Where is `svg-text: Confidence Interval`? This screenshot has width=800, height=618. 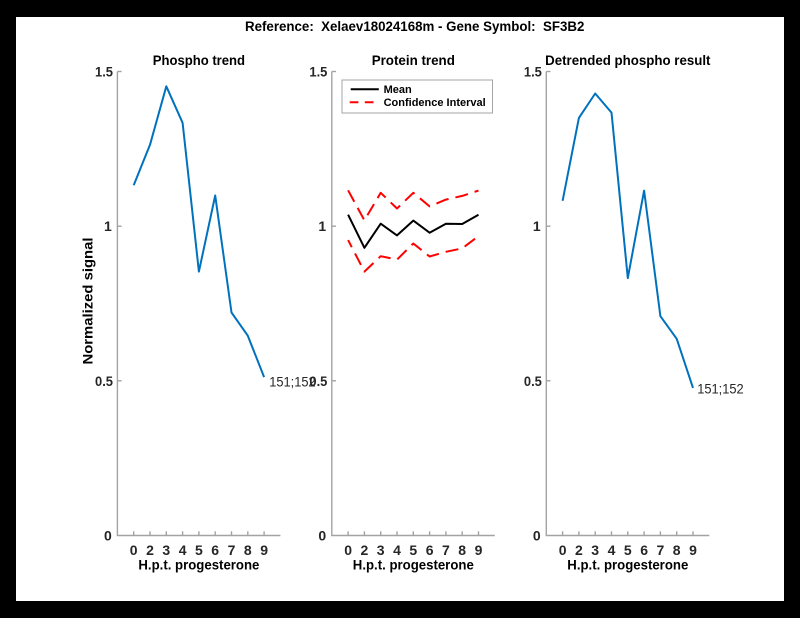
svg-text: Confidence Interval is located at coordinates (435, 103).